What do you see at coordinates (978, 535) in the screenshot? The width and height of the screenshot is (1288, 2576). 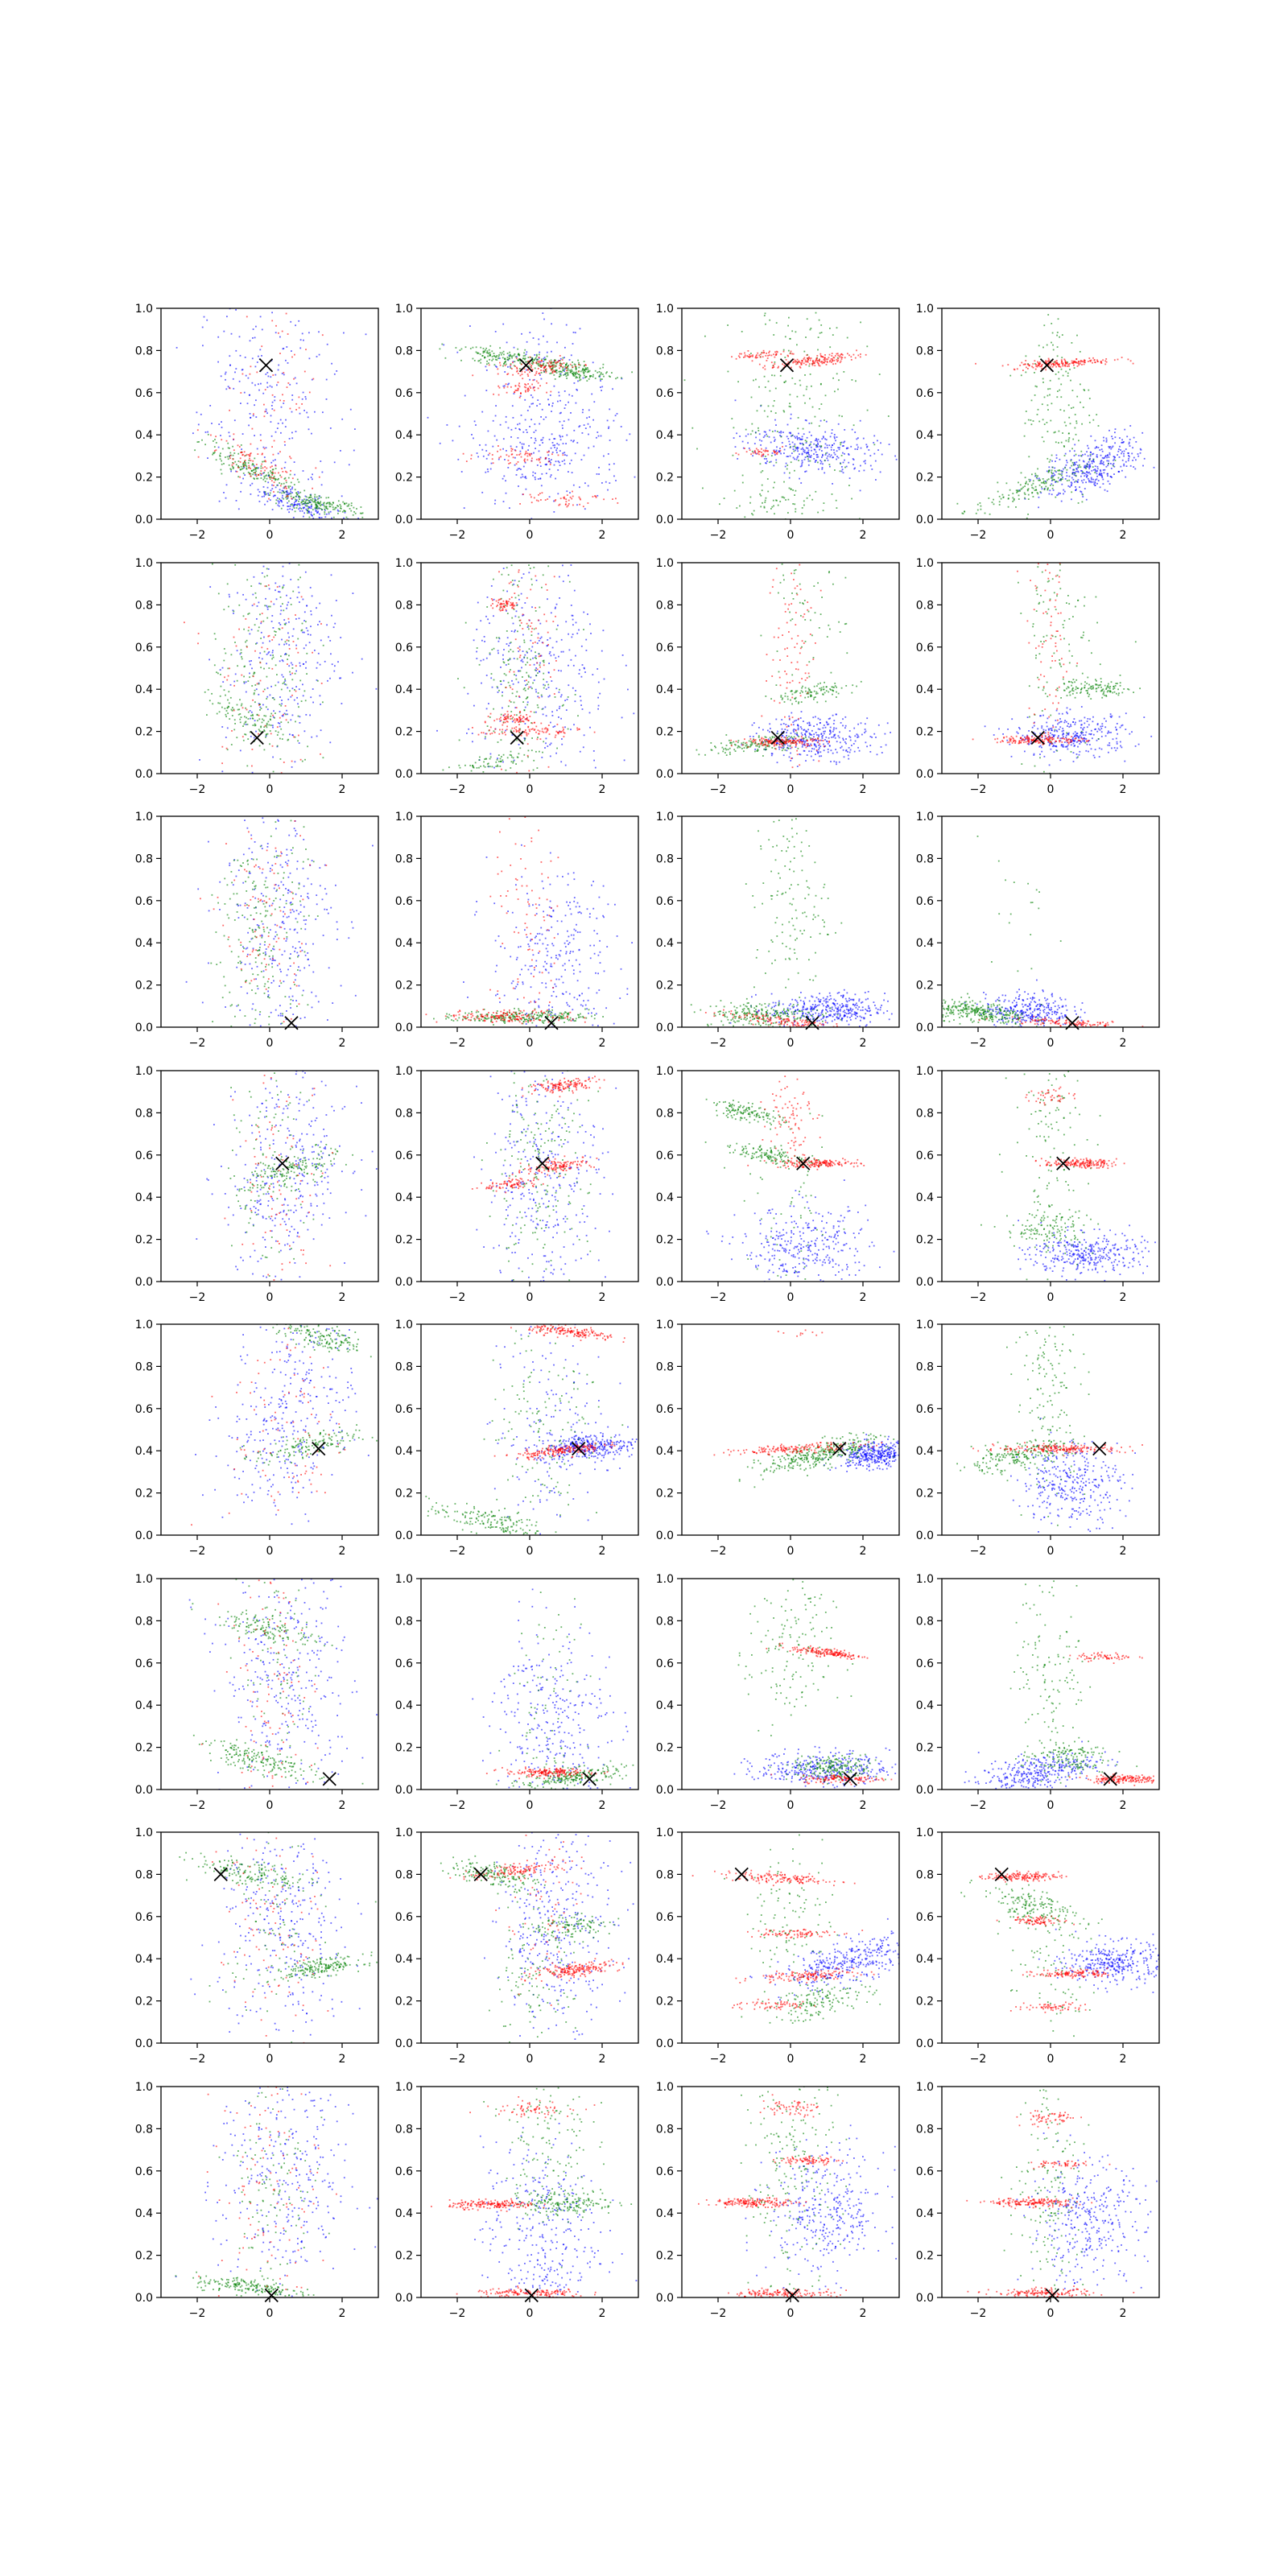 I see `x-tick-label: −2` at bounding box center [978, 535].